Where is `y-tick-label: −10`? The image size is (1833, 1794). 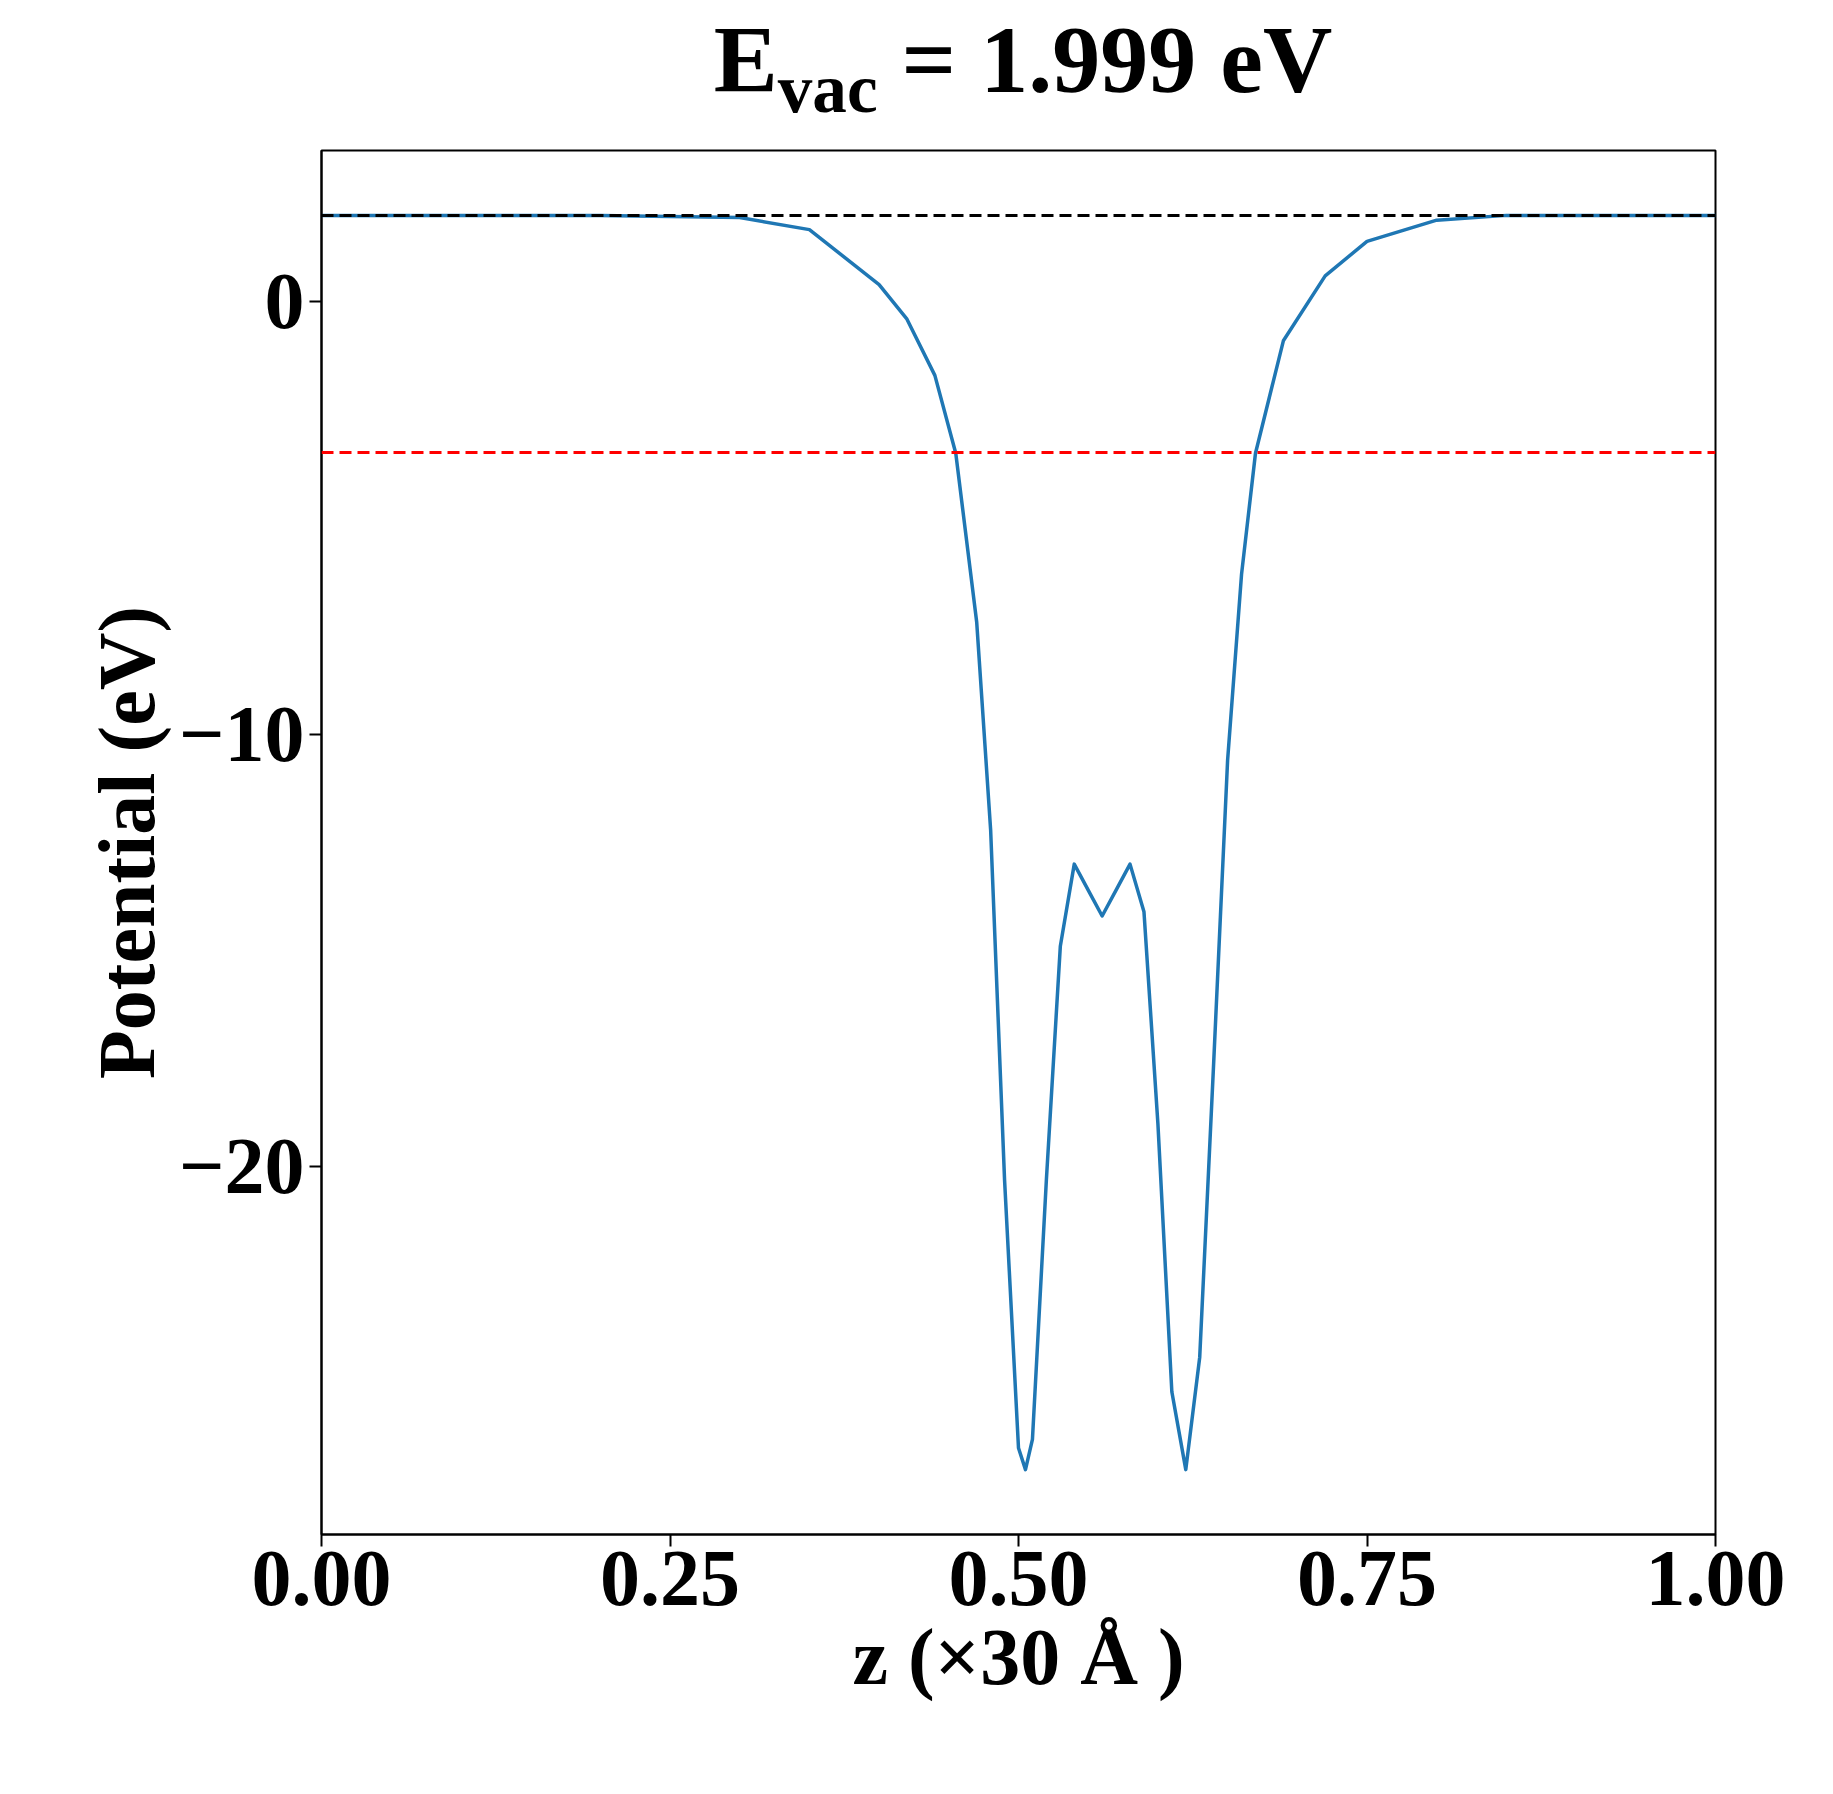
y-tick-label: −10 is located at coordinates (241, 733).